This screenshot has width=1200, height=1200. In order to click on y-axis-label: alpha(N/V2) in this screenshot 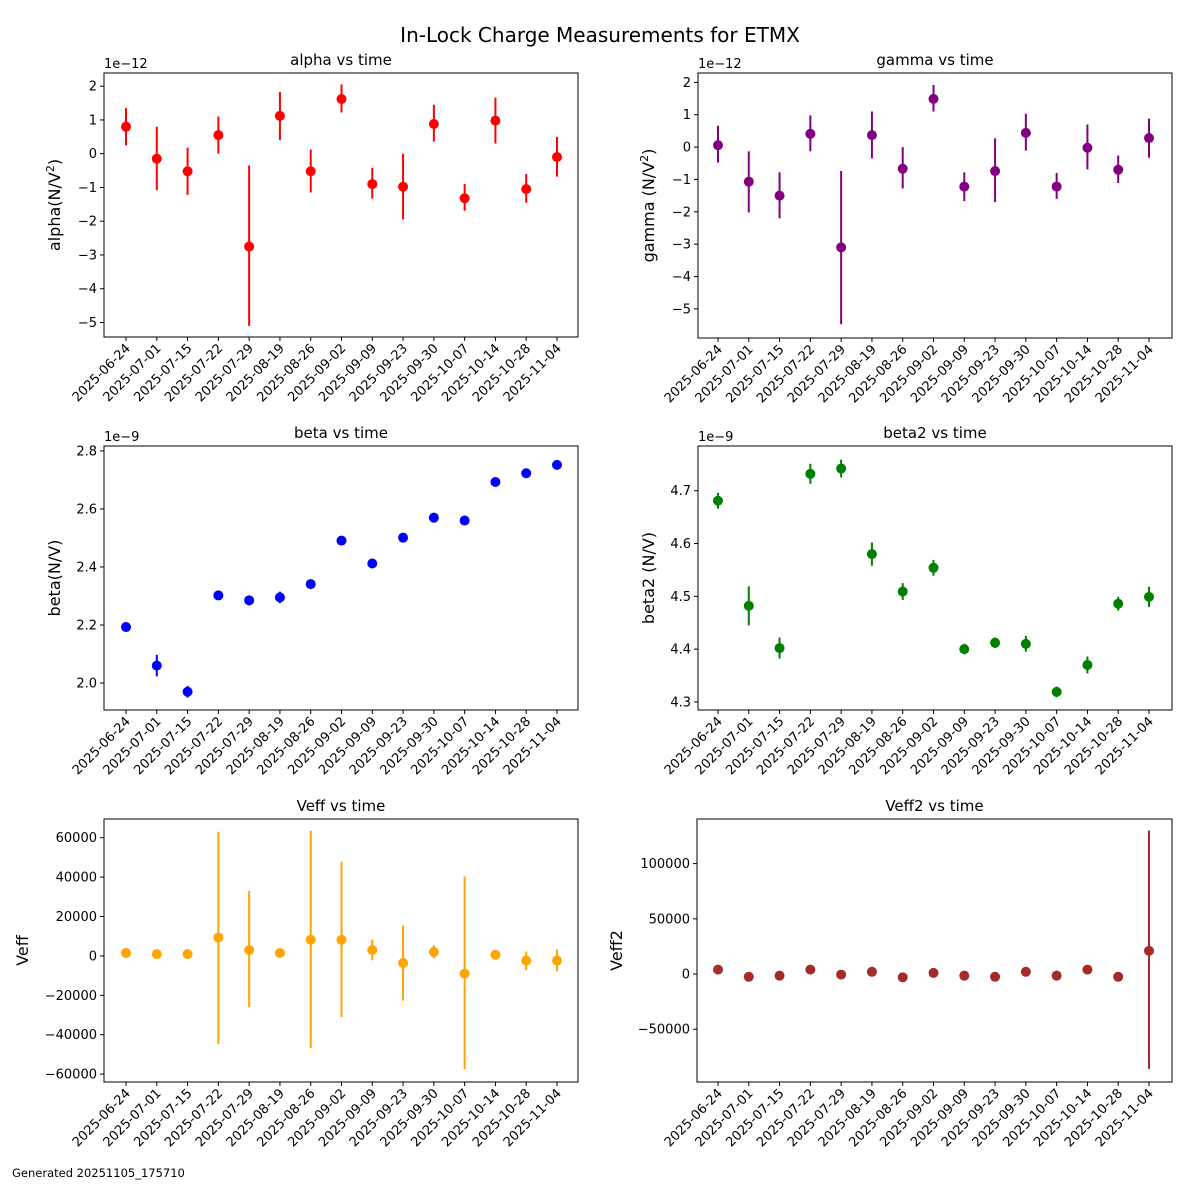, I will do `click(54, 205)`.